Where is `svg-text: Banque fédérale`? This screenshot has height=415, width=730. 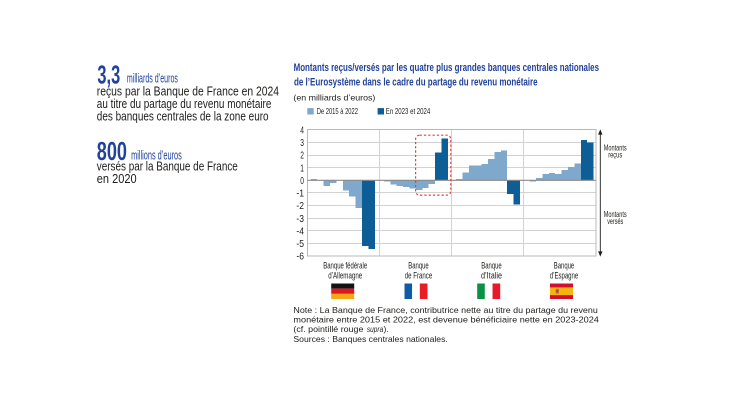
svg-text: Banque fédérale is located at coordinates (345, 265).